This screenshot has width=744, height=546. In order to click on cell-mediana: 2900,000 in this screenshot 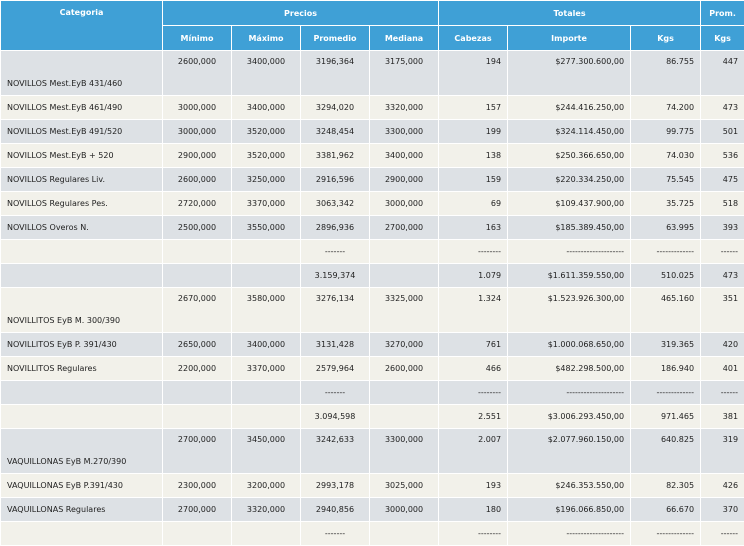, I will do `click(404, 180)`.